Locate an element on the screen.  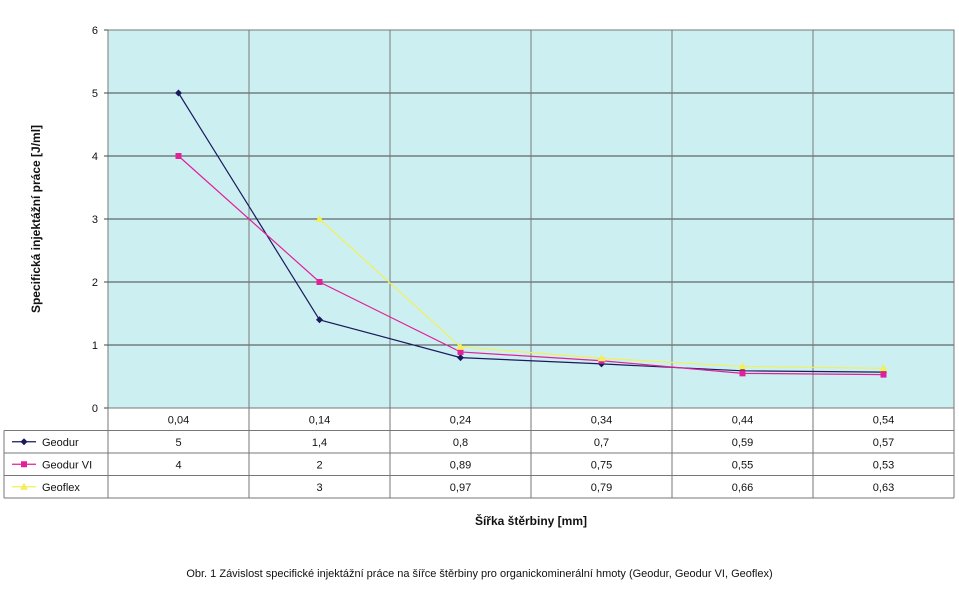
x-tick-label: 0,04 is located at coordinates (178, 420).